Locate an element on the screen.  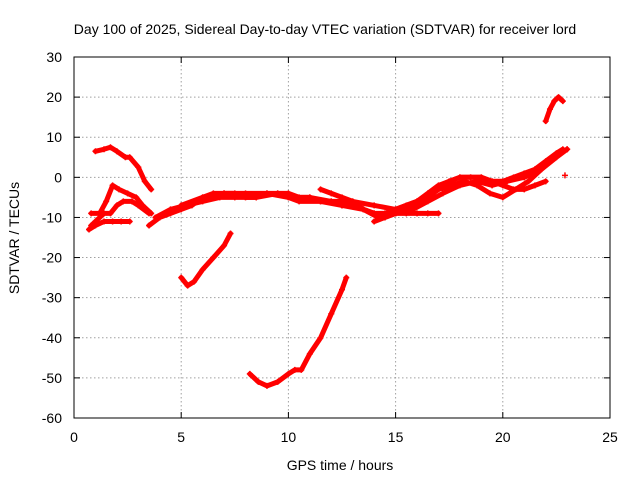
y-tick-label: 30 is located at coordinates (54, 57).